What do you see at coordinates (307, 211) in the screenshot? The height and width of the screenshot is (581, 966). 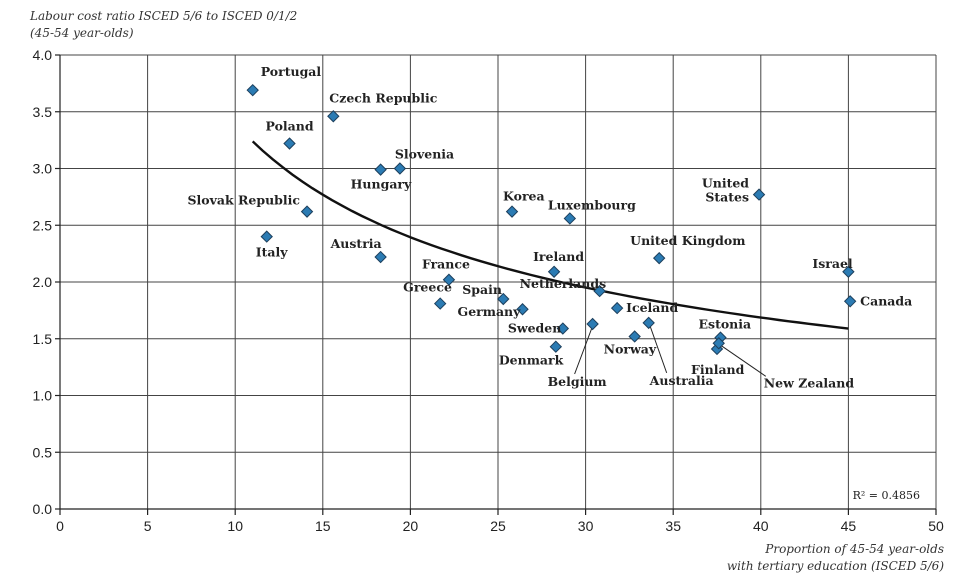 I see `point-slovak-republic` at bounding box center [307, 211].